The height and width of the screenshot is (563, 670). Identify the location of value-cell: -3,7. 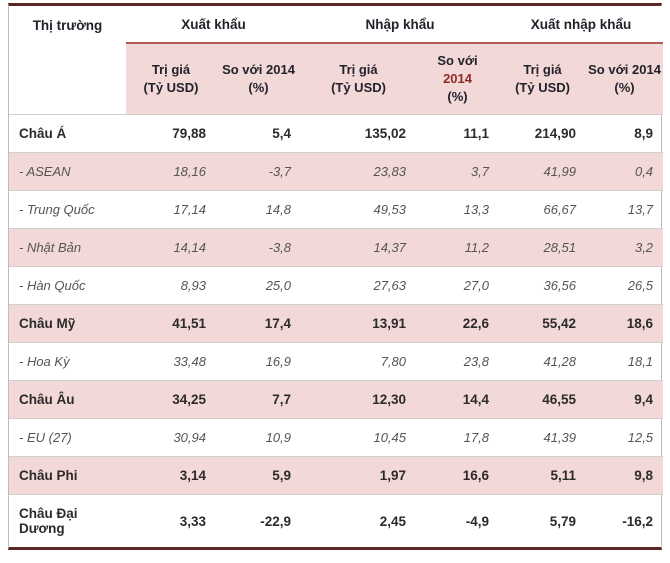
(259, 172).